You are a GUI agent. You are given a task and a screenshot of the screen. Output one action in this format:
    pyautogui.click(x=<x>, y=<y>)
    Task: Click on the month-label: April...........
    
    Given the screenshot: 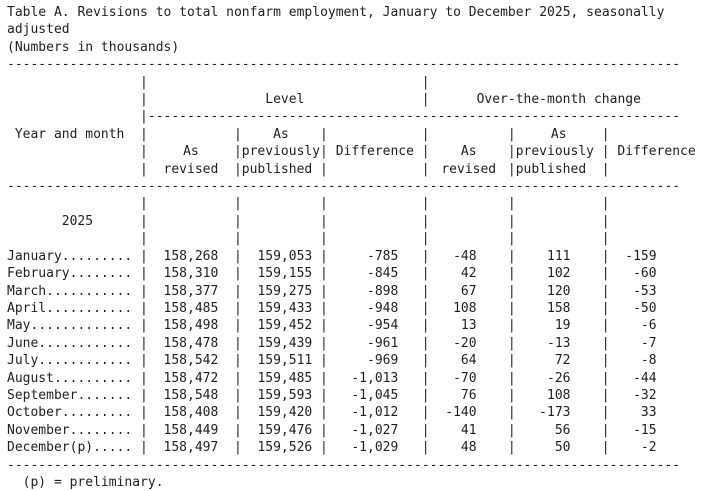 What is the action you would take?
    pyautogui.click(x=70, y=308)
    